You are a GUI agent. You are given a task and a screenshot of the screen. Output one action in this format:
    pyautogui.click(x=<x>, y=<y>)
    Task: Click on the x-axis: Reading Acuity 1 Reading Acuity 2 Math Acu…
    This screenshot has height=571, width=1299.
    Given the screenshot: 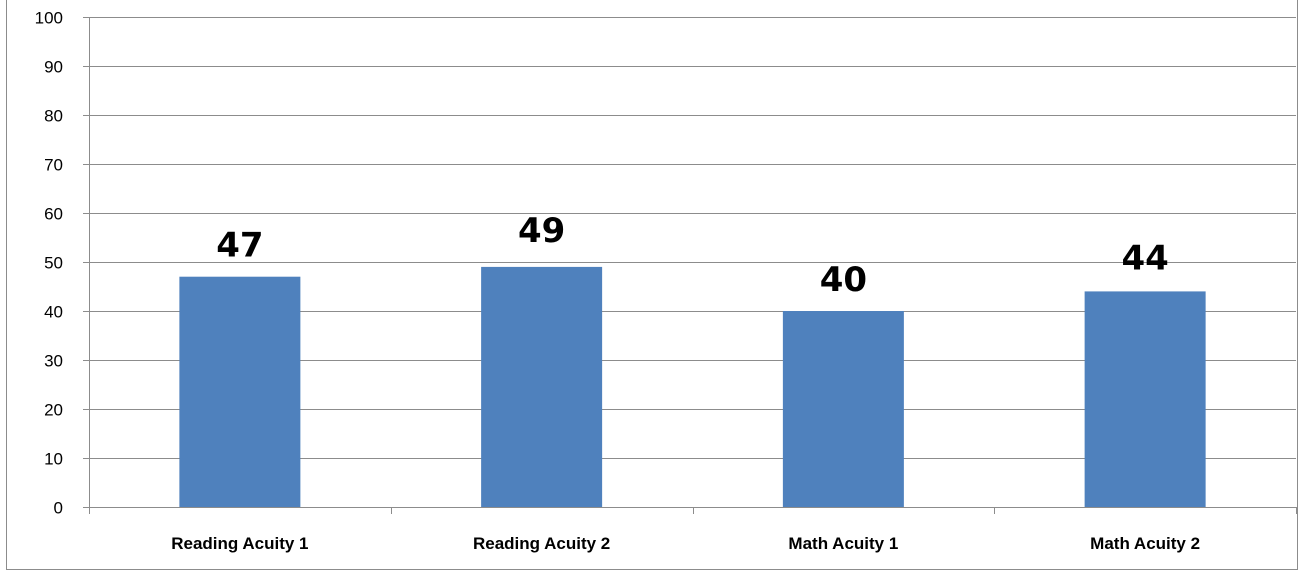 What is the action you would take?
    pyautogui.click(x=693, y=530)
    